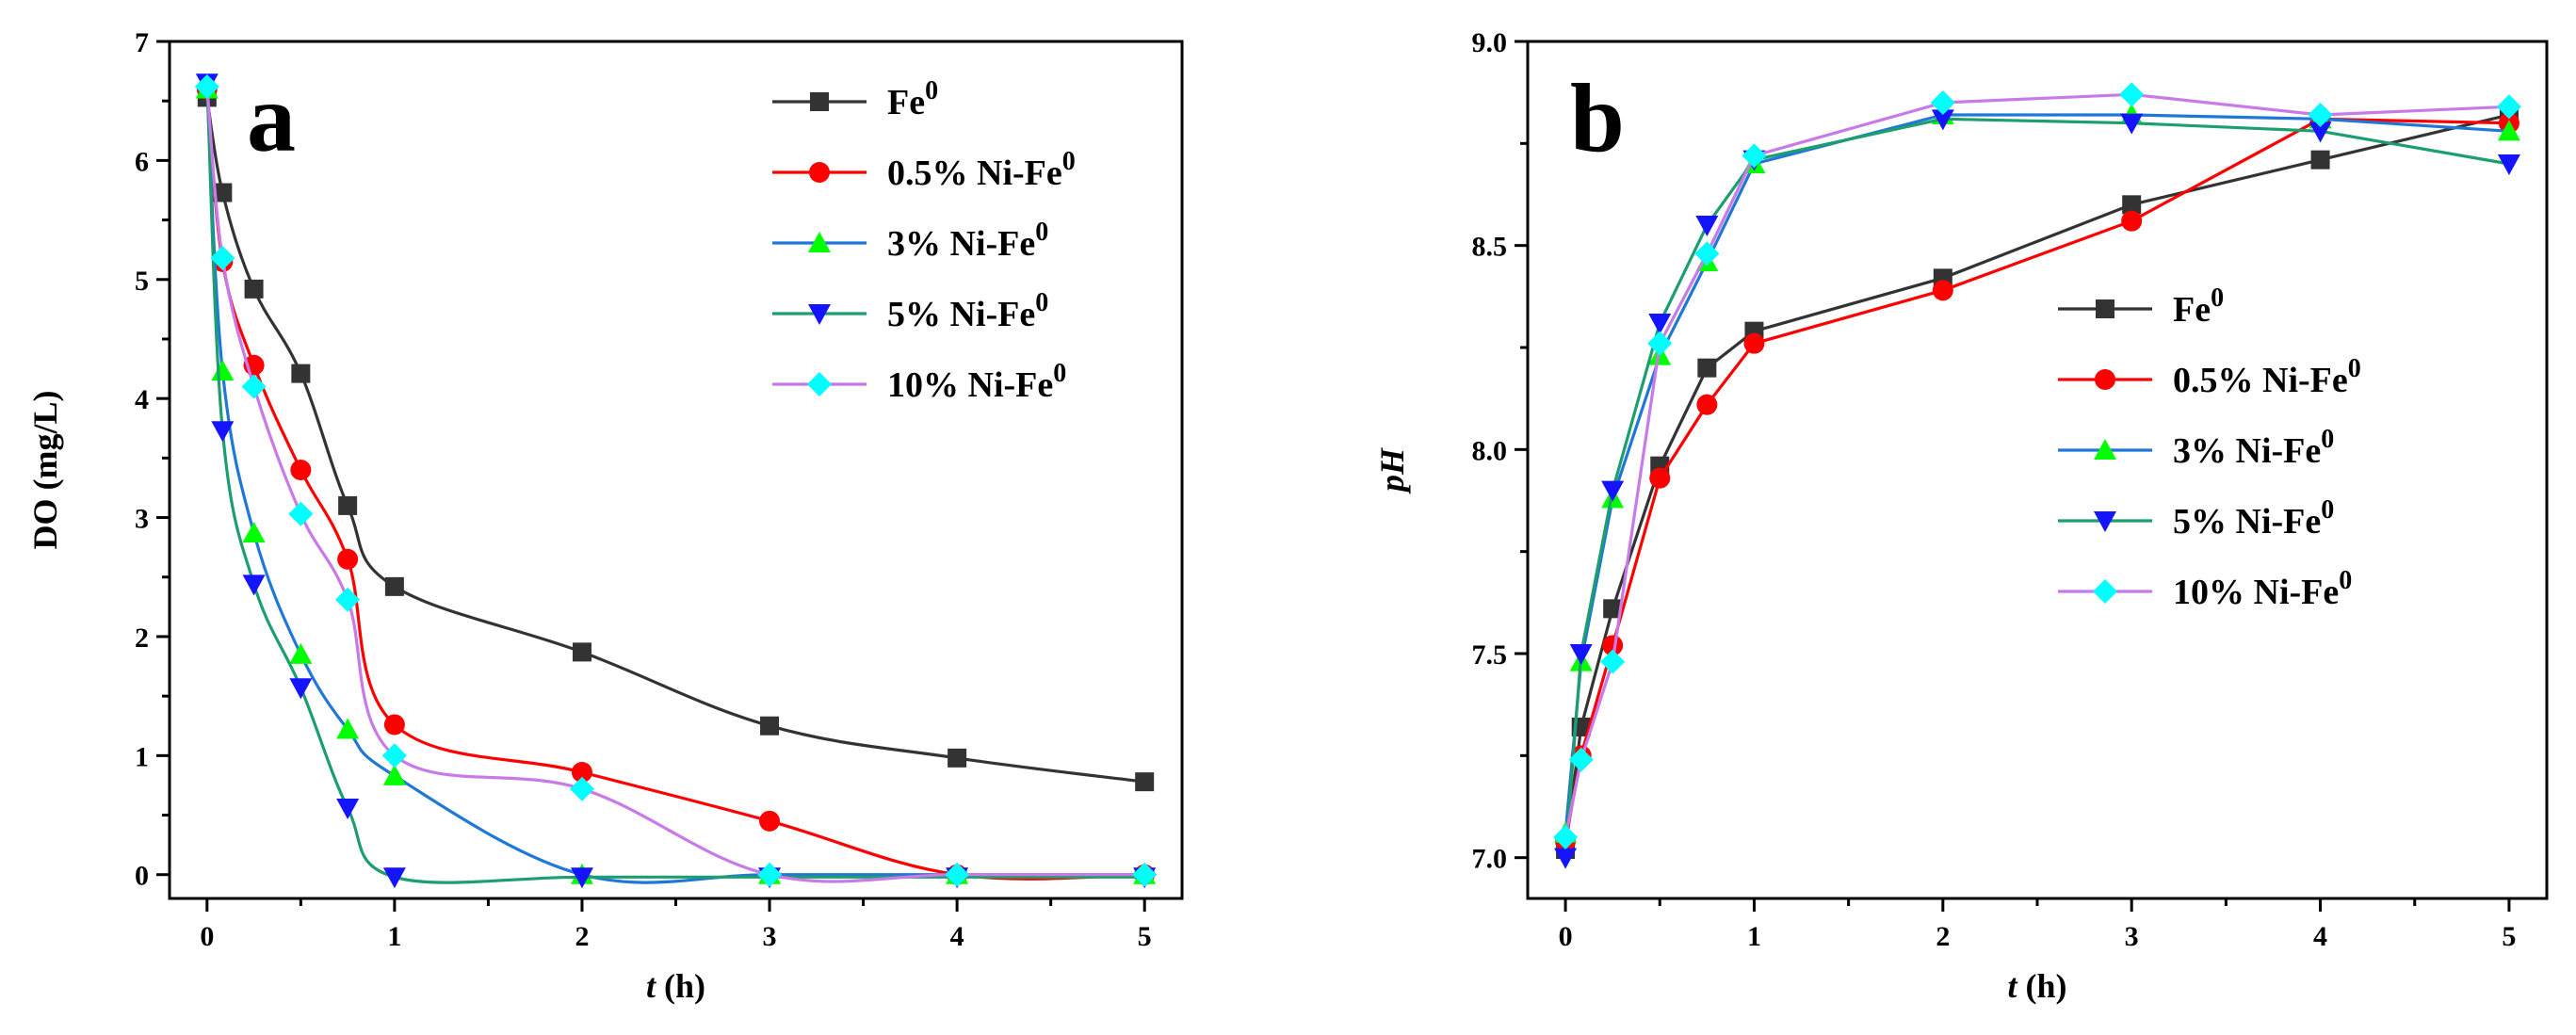 The image size is (2576, 1035). I want to click on y-tick-label: 7, so click(142, 42).